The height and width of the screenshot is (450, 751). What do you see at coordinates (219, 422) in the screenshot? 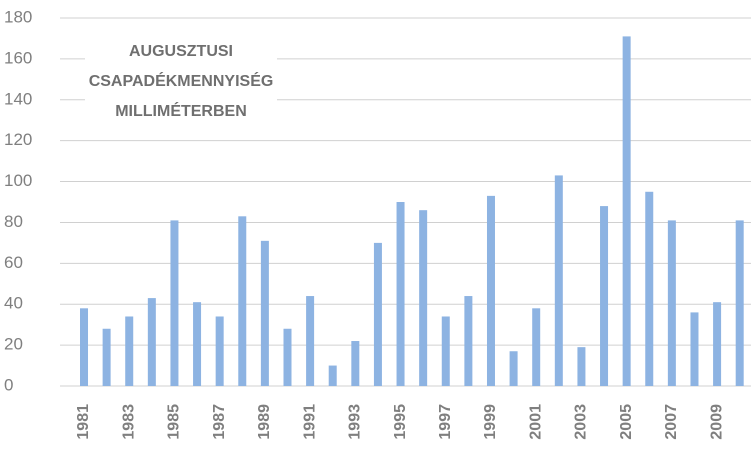
I see `x-tick-label: 1987` at bounding box center [219, 422].